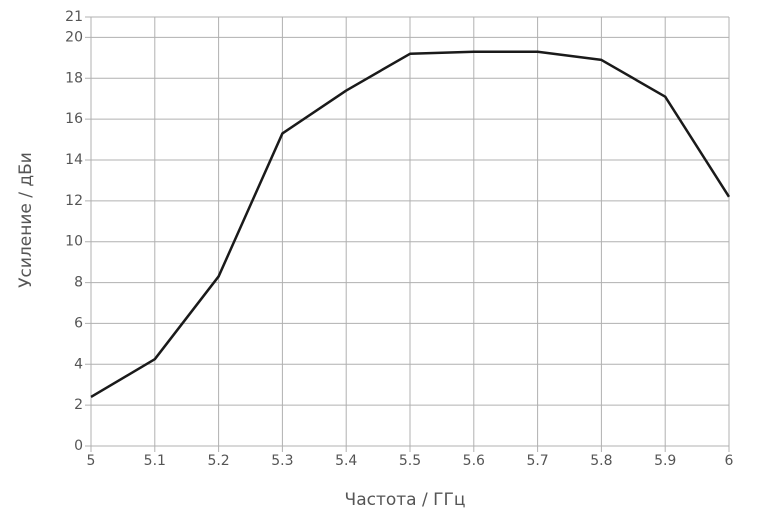 This screenshot has width=759, height=526. I want to click on y-tick-label: 18, so click(74, 78).